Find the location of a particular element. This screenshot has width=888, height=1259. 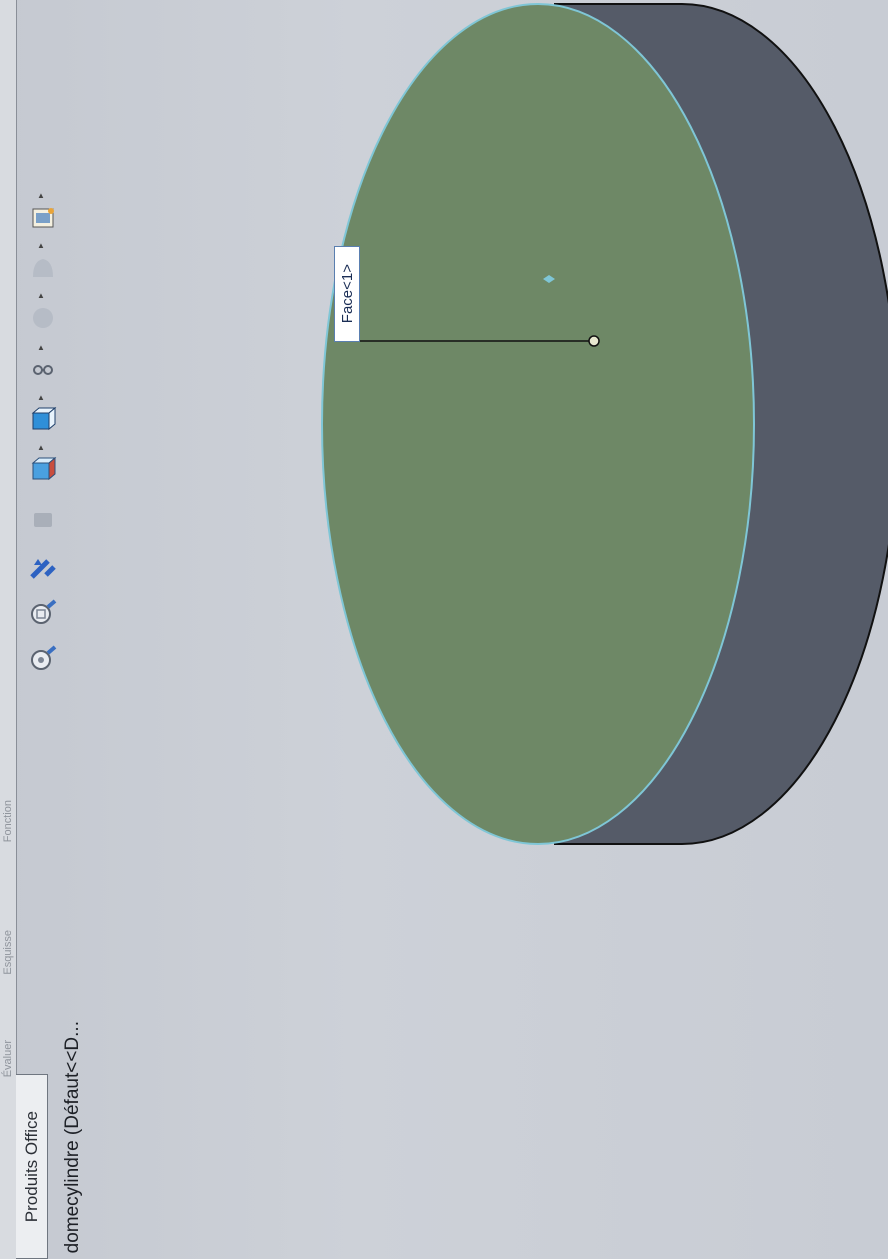

command-manager-tab-strip: Évaluer Esquisse Fonction is located at coordinates (8, 629).